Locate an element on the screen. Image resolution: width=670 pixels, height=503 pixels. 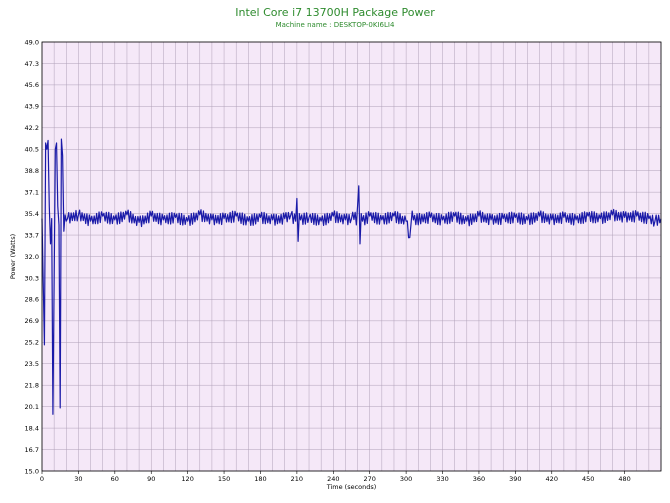
y-tick-label: 37.1 is located at coordinates (32, 192).